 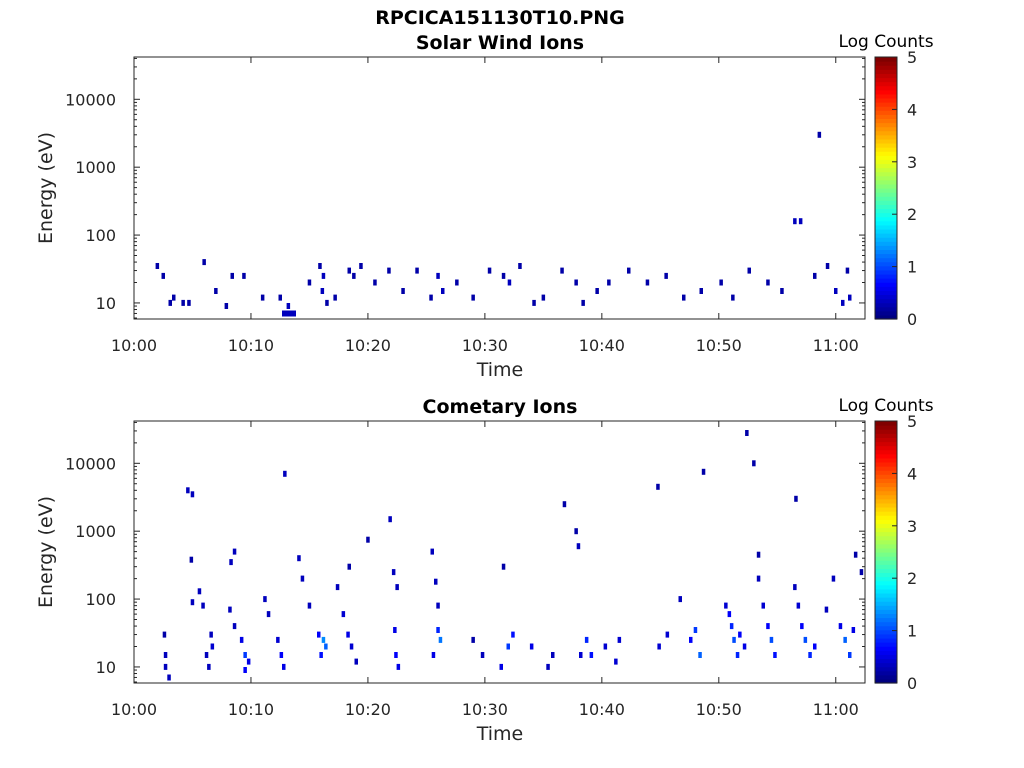 What do you see at coordinates (912, 631) in the screenshot?
I see `cometary-colorbar-tick-label: 1` at bounding box center [912, 631].